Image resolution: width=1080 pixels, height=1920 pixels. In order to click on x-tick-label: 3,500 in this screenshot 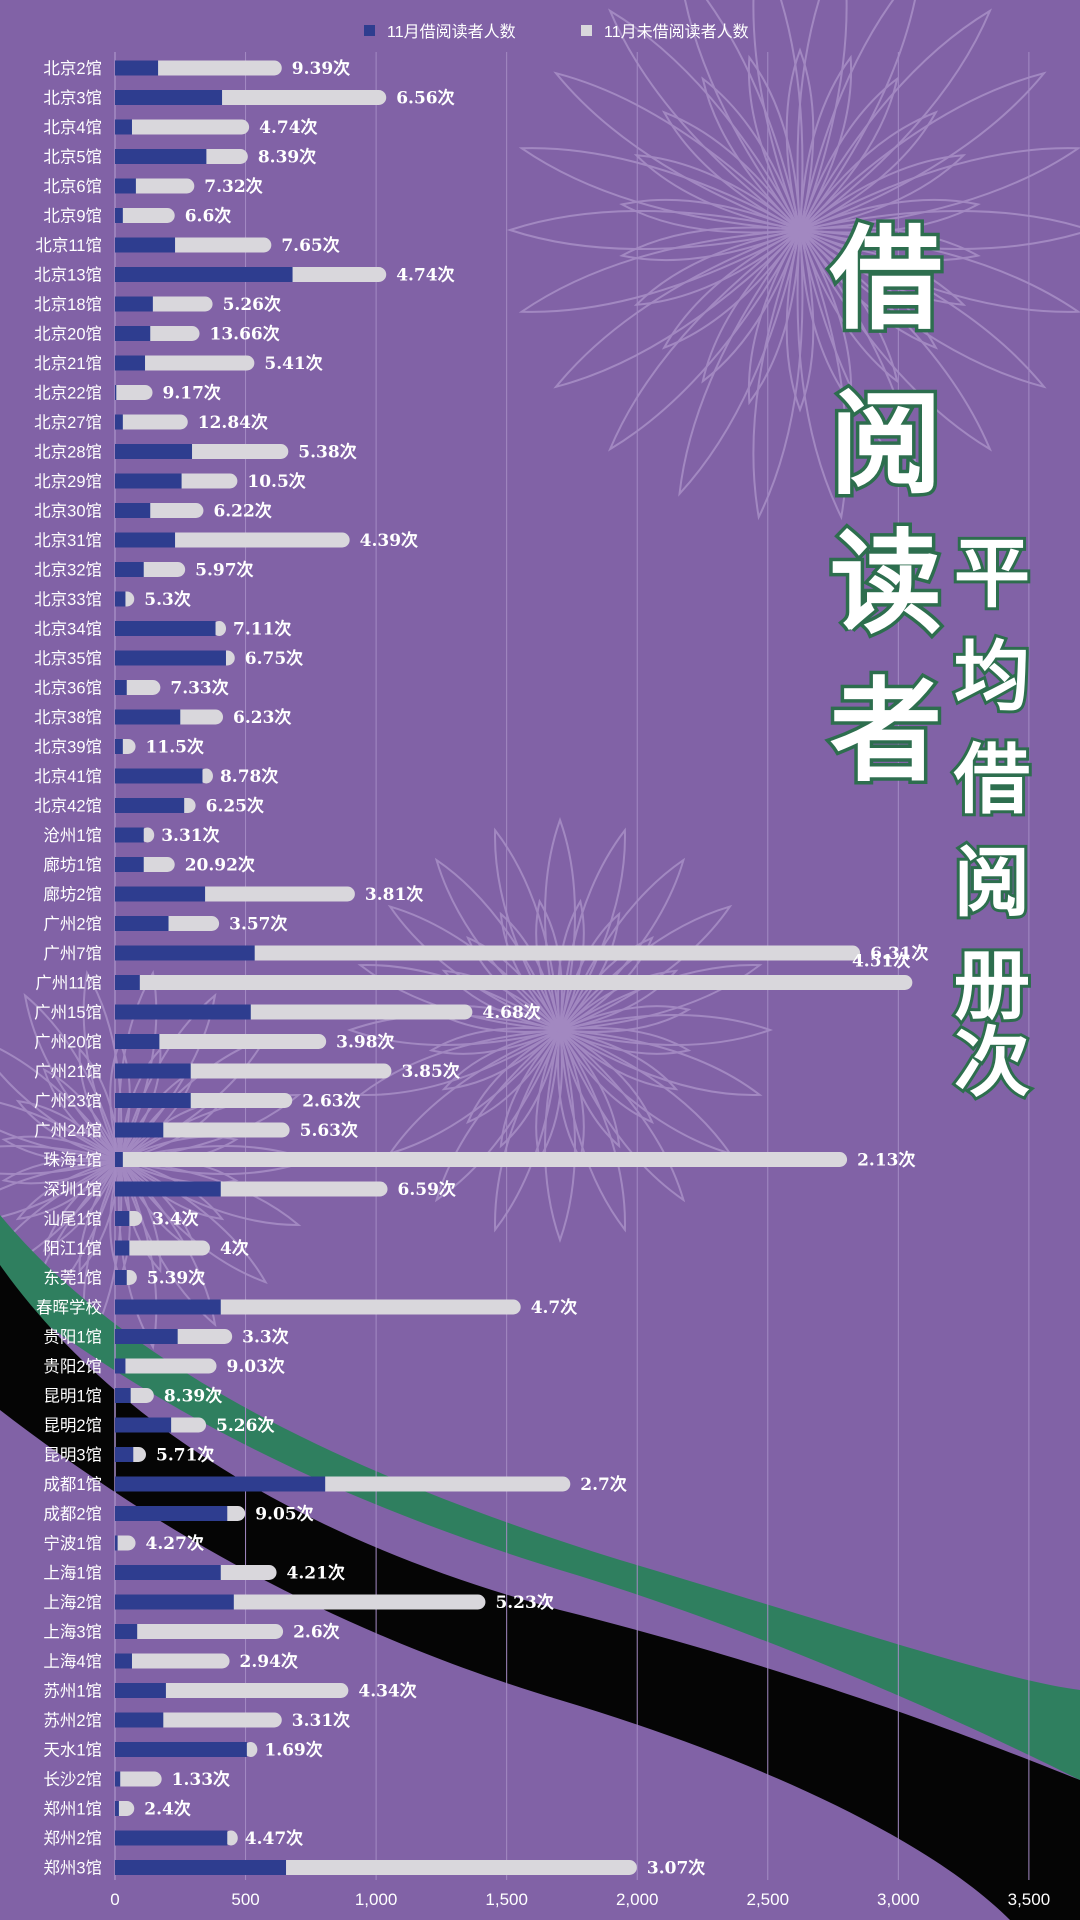, I will do `click(1029, 1899)`.